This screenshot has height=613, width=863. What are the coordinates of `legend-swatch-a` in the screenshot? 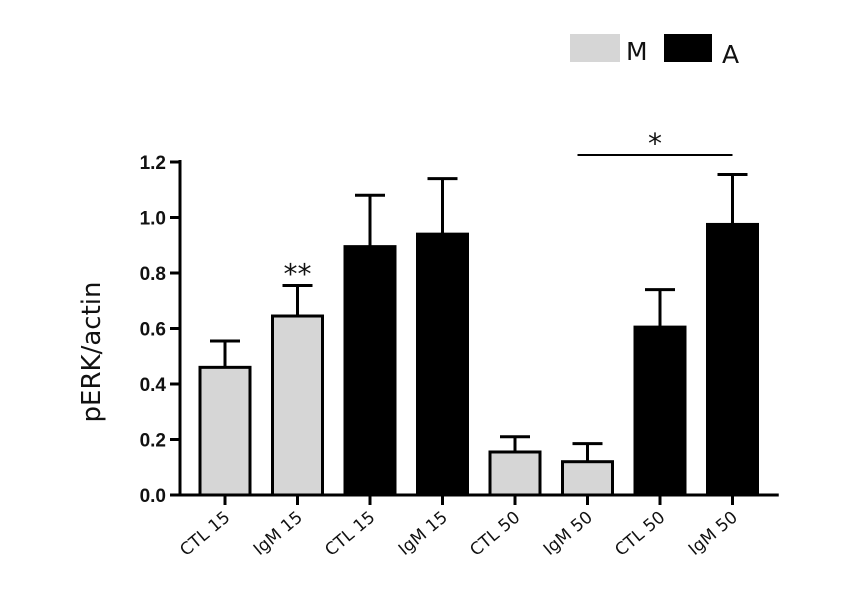 It's located at (688, 48).